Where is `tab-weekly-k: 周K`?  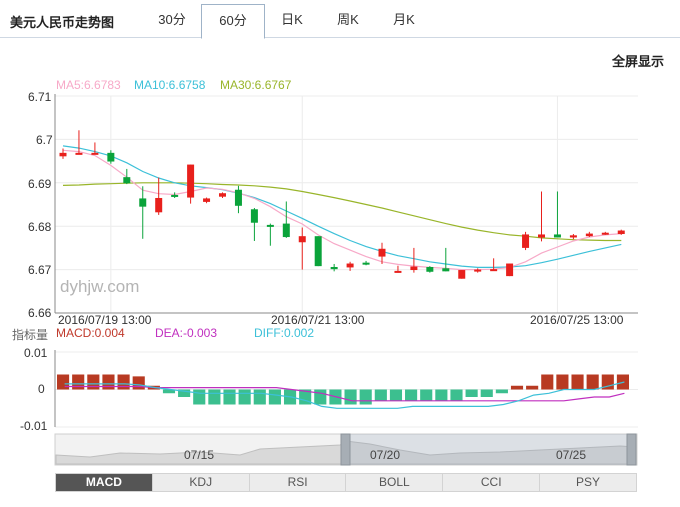 tab-weekly-k: 周K is located at coordinates (348, 19).